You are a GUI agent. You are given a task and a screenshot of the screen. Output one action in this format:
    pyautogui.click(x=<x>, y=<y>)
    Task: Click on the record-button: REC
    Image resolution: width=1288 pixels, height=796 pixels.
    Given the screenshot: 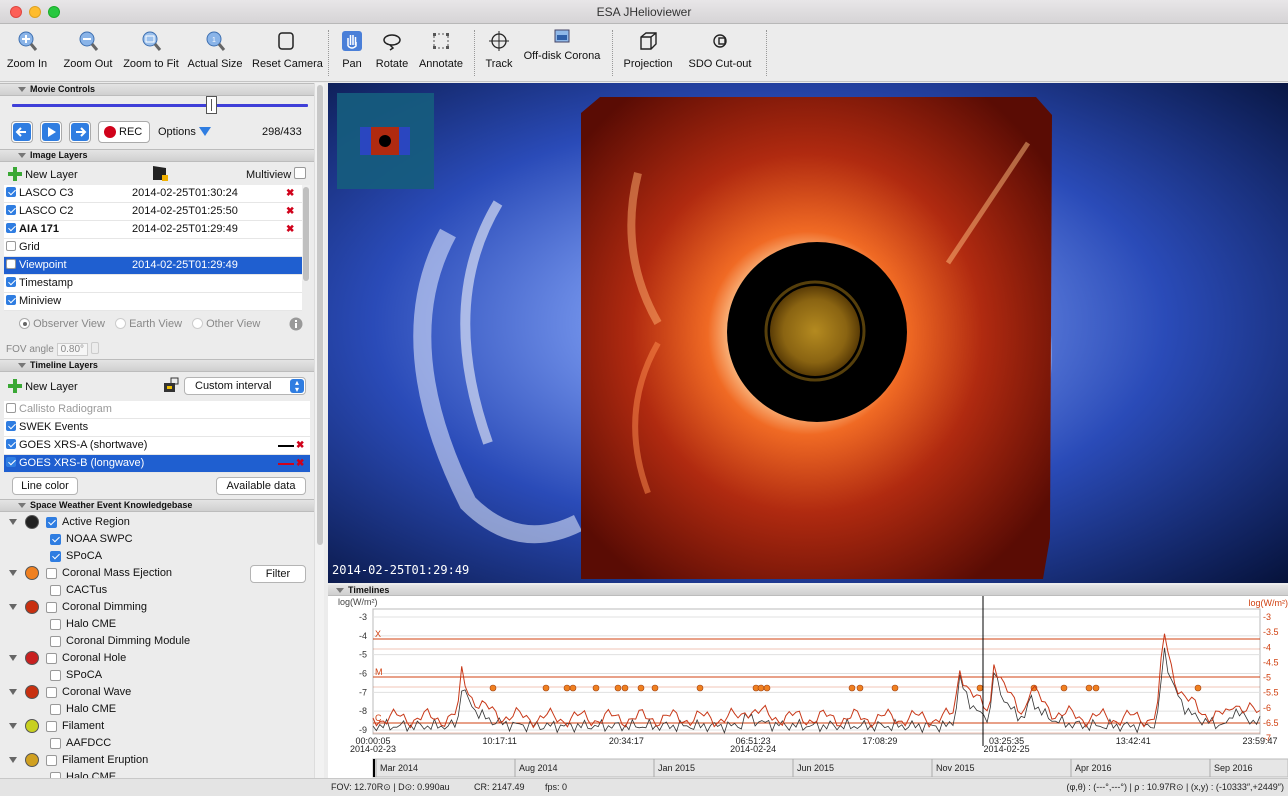 What is the action you would take?
    pyautogui.click(x=124, y=132)
    